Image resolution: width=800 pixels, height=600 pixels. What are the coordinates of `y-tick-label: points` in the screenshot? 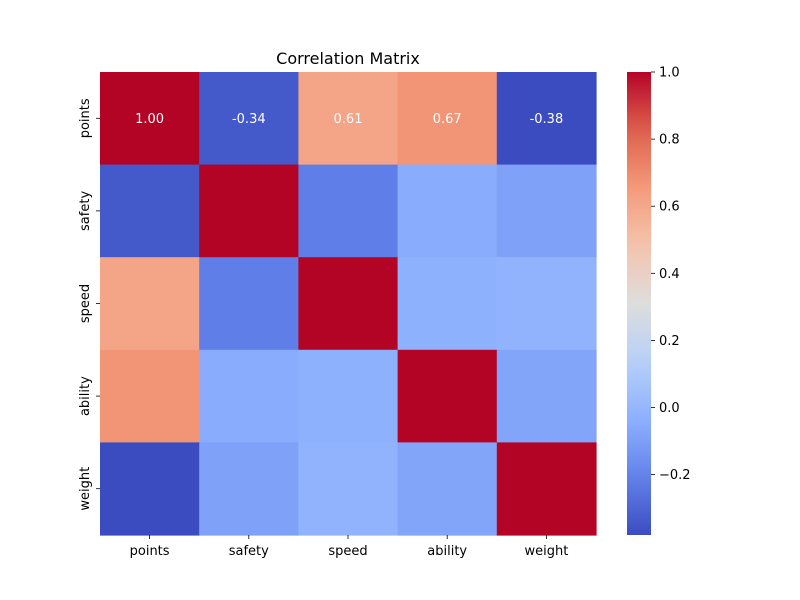 It's located at (85, 118).